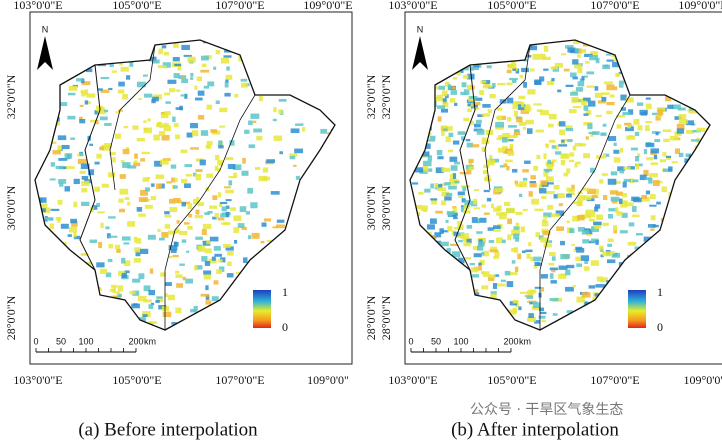 The height and width of the screenshot is (443, 722). Describe the element at coordinates (150, 341) in the screenshot. I see `scale-unit: km` at that location.